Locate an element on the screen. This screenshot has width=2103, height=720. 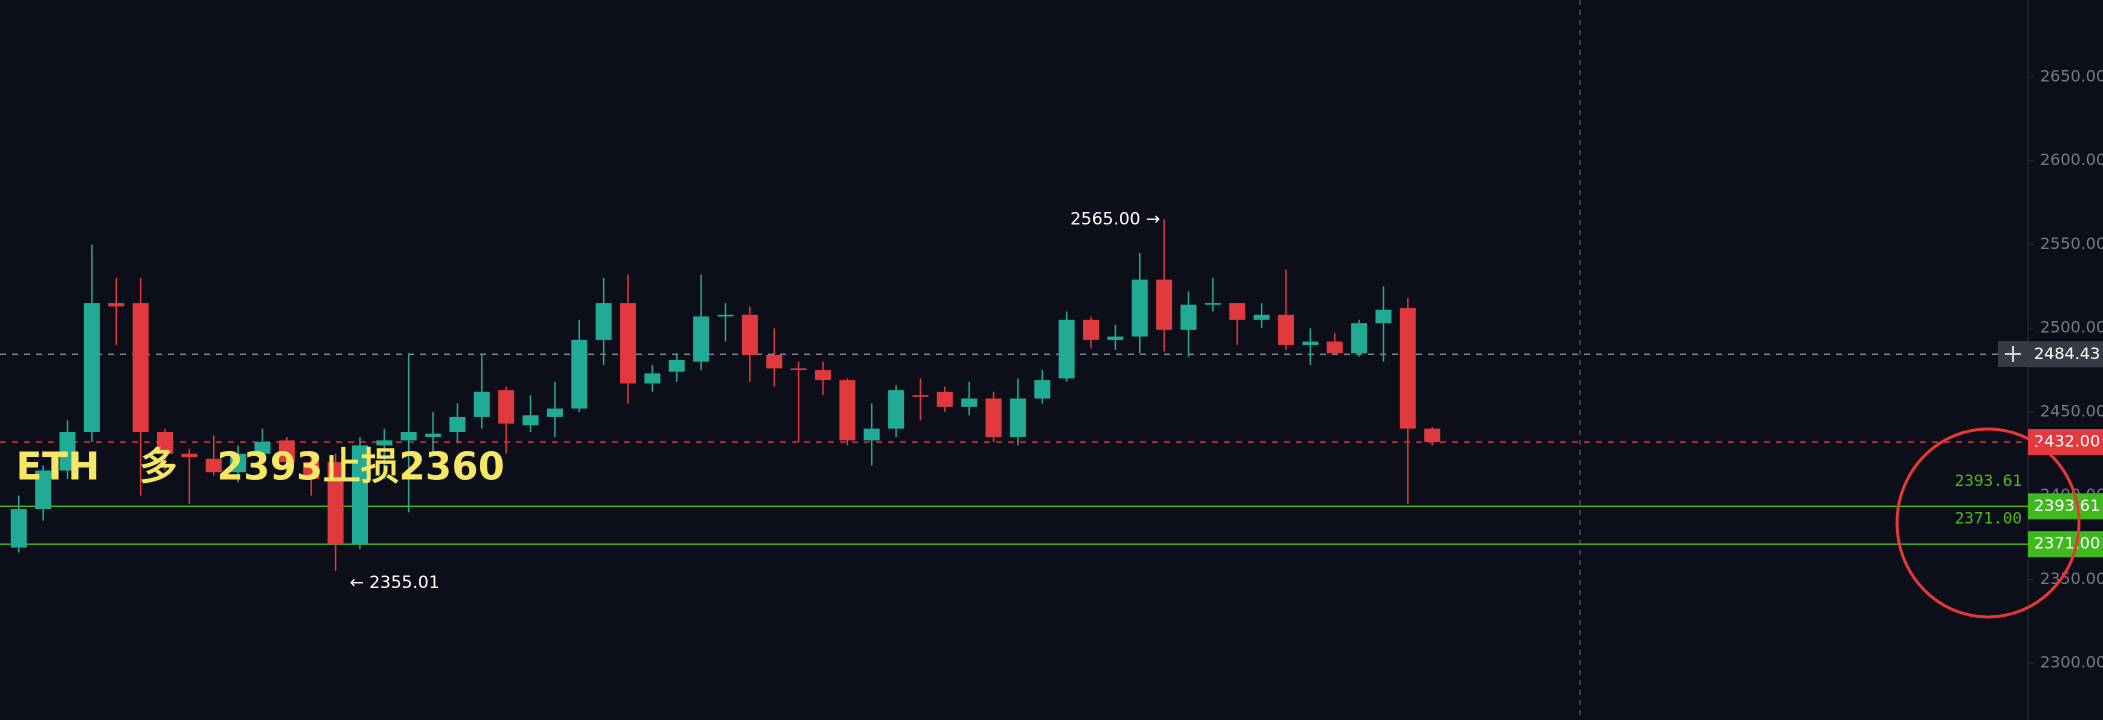
highlight-circle is located at coordinates (1988, 523).